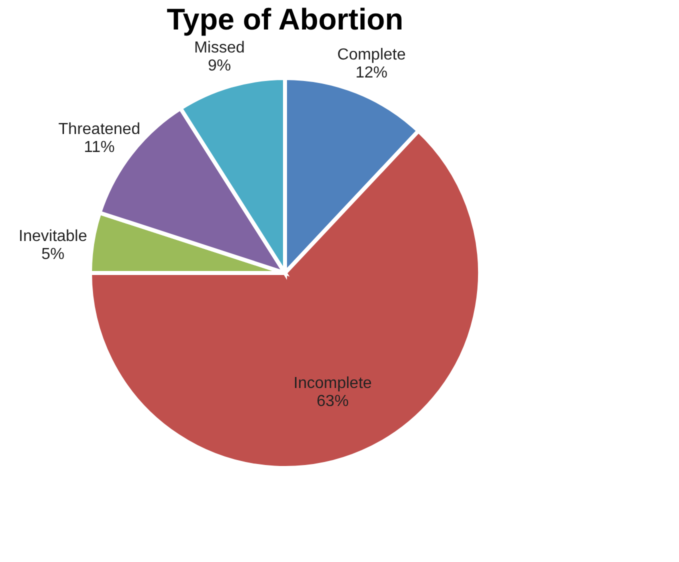 The width and height of the screenshot is (679, 562). Describe the element at coordinates (371, 73) in the screenshot. I see `data-label: 12%` at that location.